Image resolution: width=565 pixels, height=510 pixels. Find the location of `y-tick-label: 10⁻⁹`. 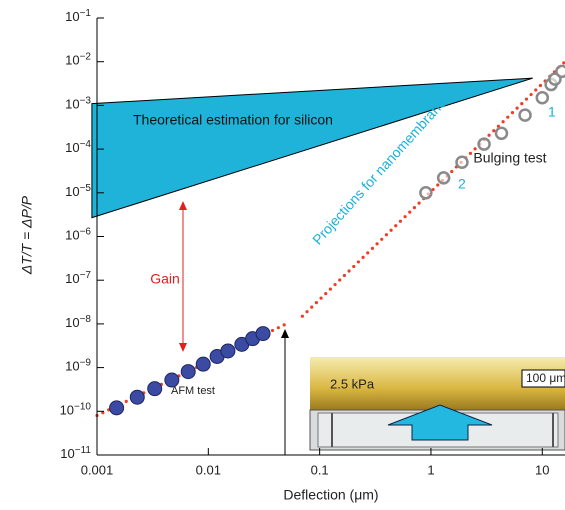

y-tick-label: 10⁻⁹ is located at coordinates (78, 365).